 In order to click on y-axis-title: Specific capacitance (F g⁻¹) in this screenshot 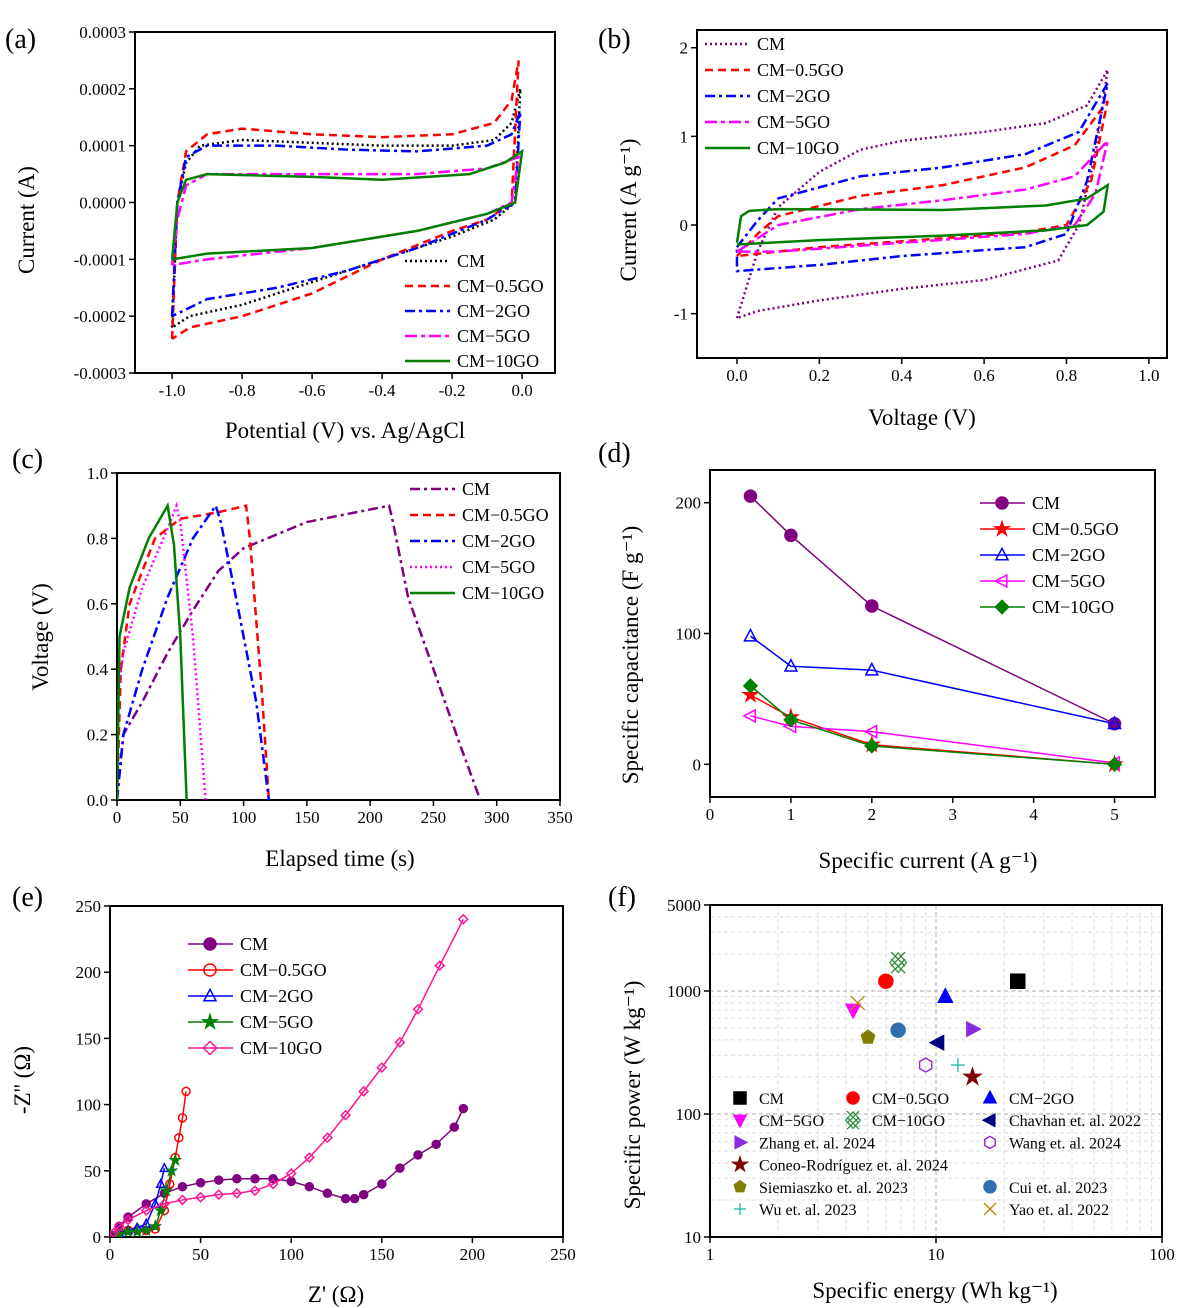, I will do `click(630, 655)`.